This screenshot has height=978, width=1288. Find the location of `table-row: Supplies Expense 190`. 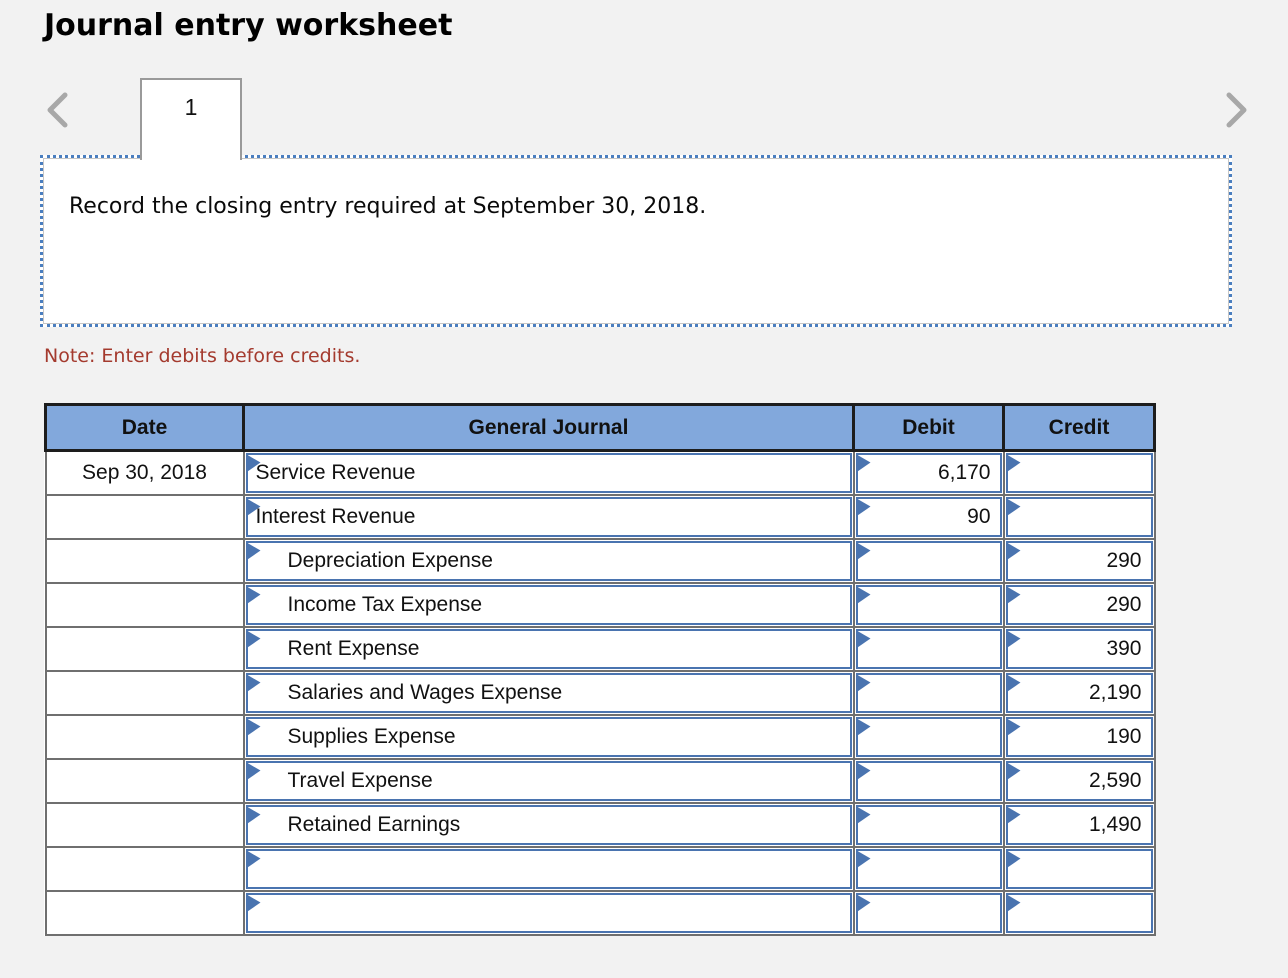

table-row: Supplies Expense 190 is located at coordinates (600, 737).